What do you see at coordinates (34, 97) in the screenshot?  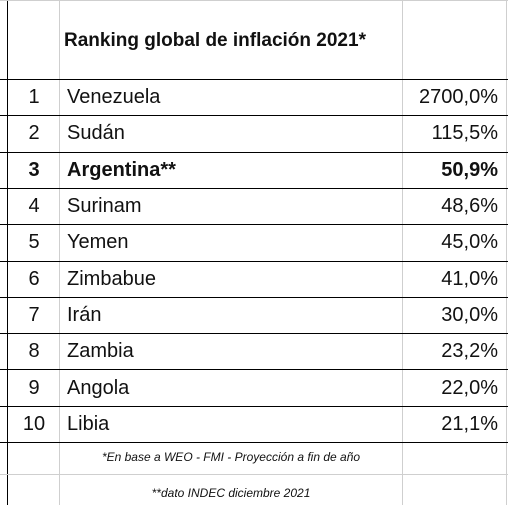 I see `rank-cell: 1` at bounding box center [34, 97].